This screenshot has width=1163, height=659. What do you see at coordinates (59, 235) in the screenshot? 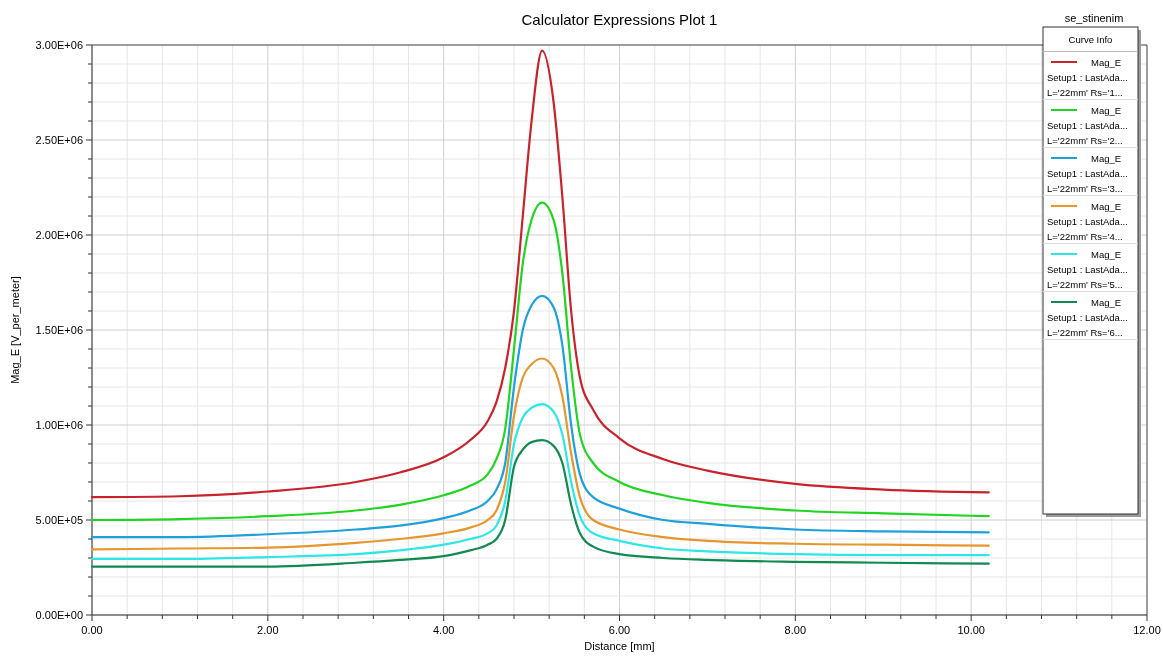
I see `y-tick-label: 2.00E+06` at bounding box center [59, 235].